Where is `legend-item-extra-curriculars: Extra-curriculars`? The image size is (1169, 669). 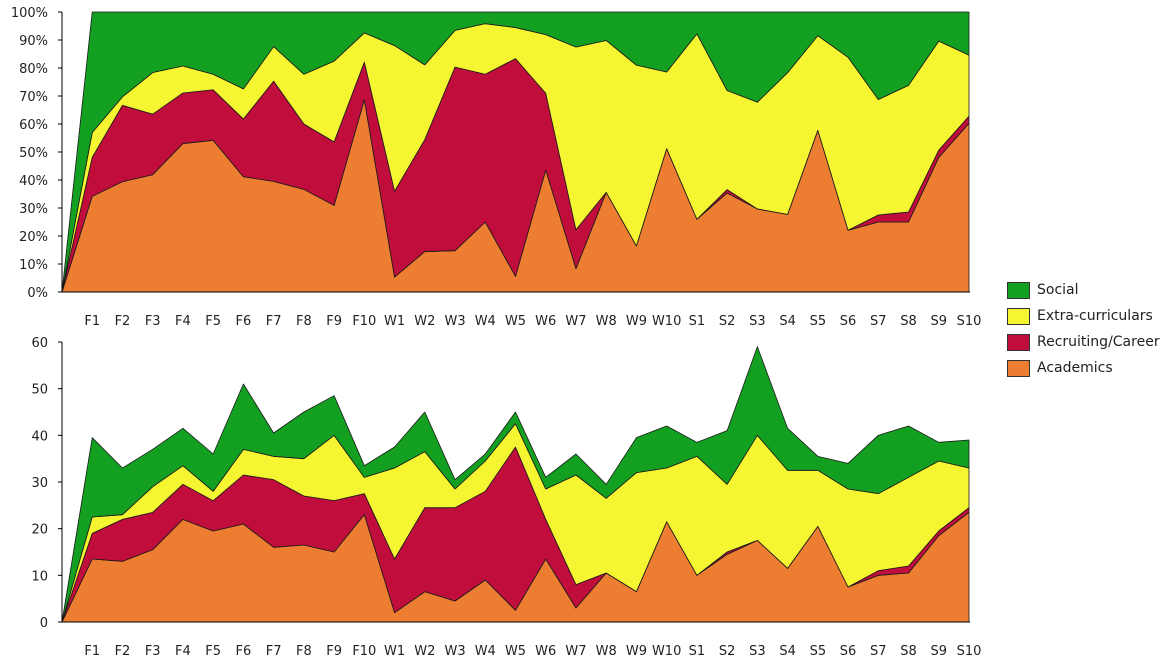
legend-item-extra-curriculars: Extra-curriculars is located at coordinates (1083, 316).